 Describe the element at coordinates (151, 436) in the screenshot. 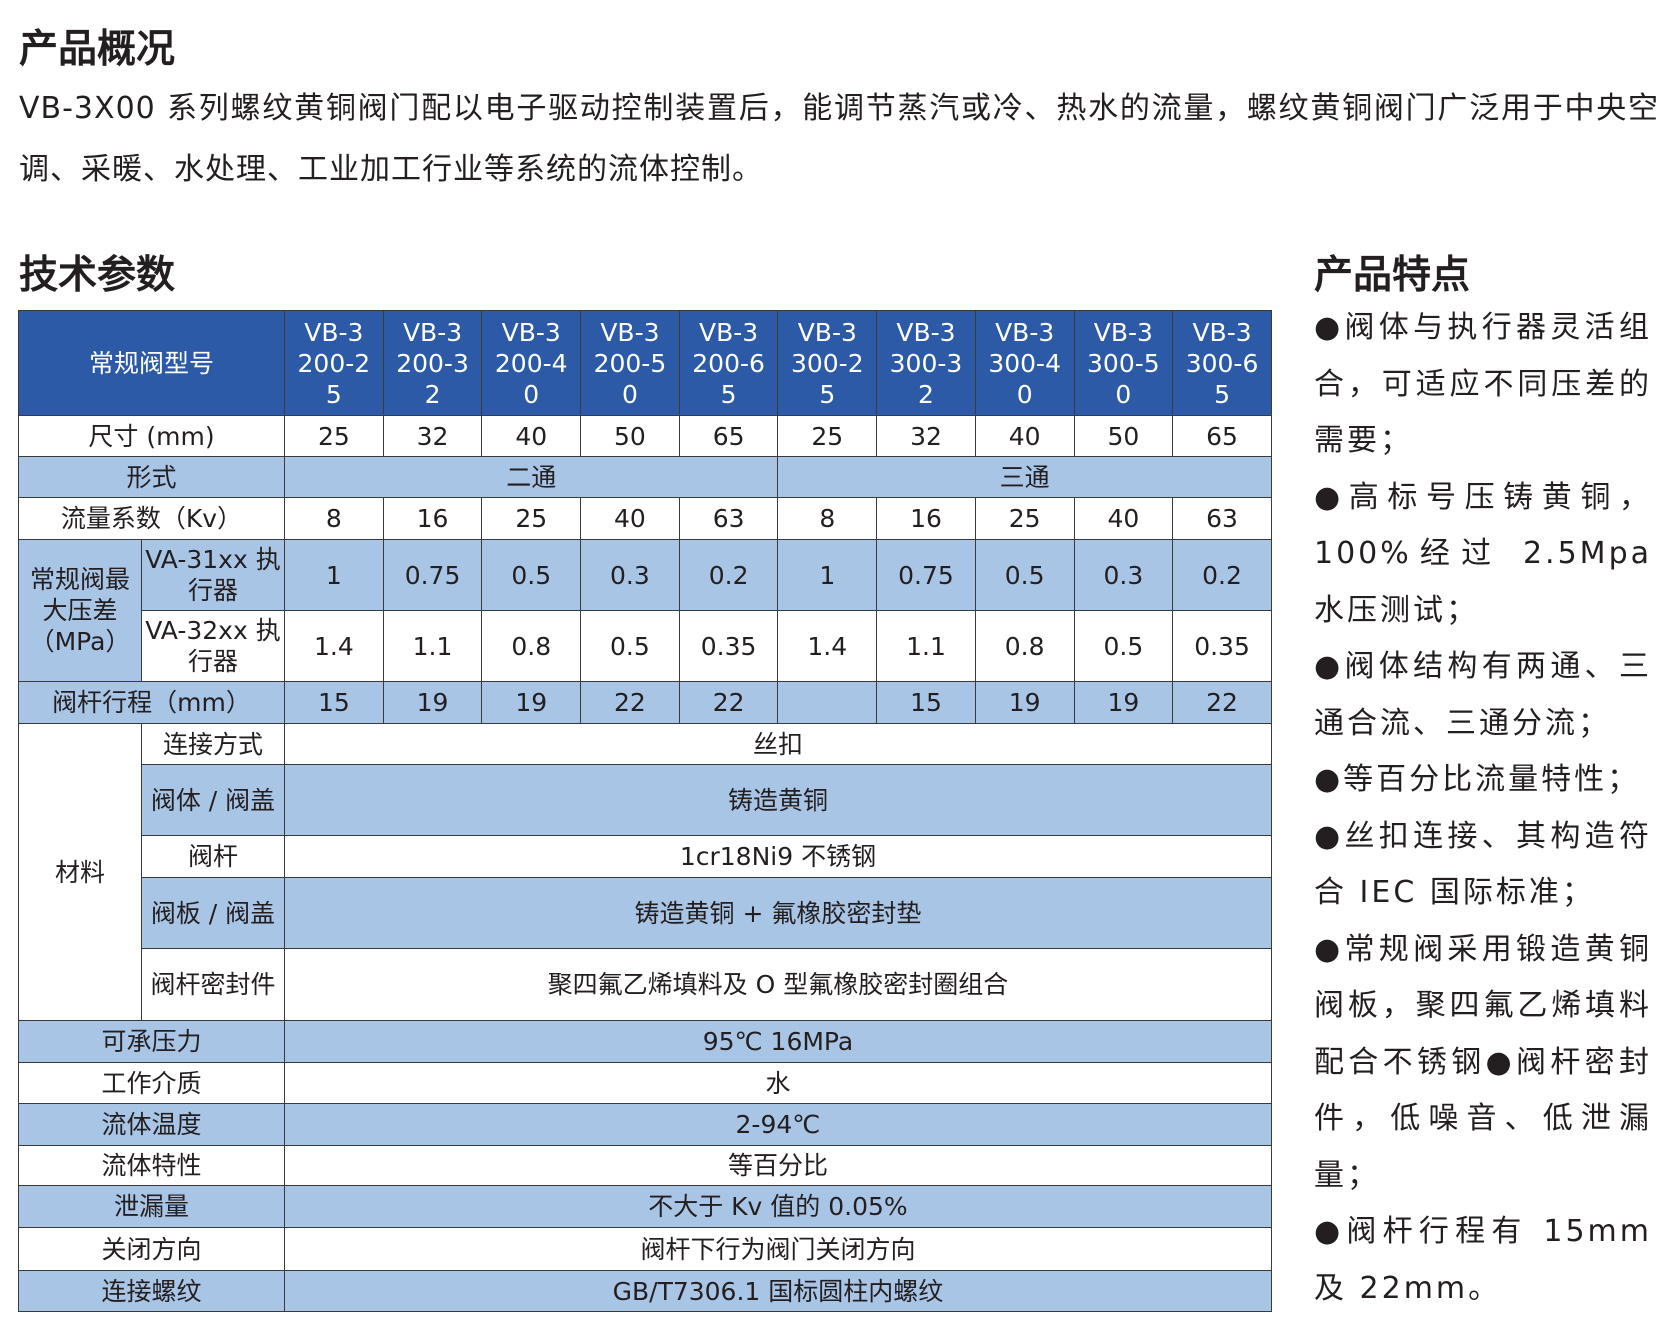

I see `row-label: 尺寸 (mm)` at that location.